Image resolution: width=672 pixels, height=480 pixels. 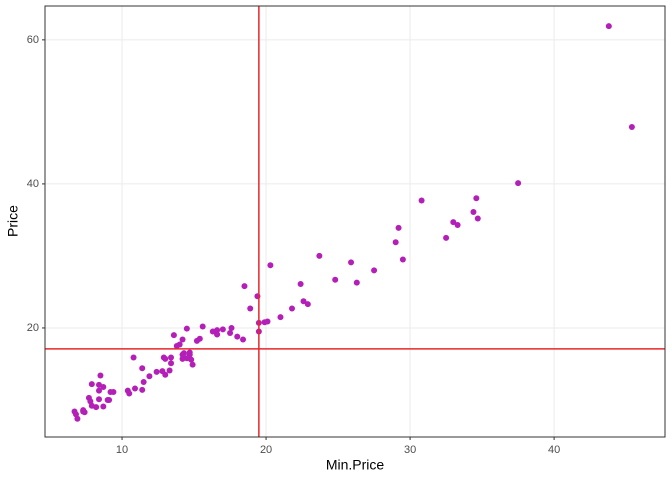 What do you see at coordinates (410, 450) in the screenshot?
I see `x-tick-label: 30` at bounding box center [410, 450].